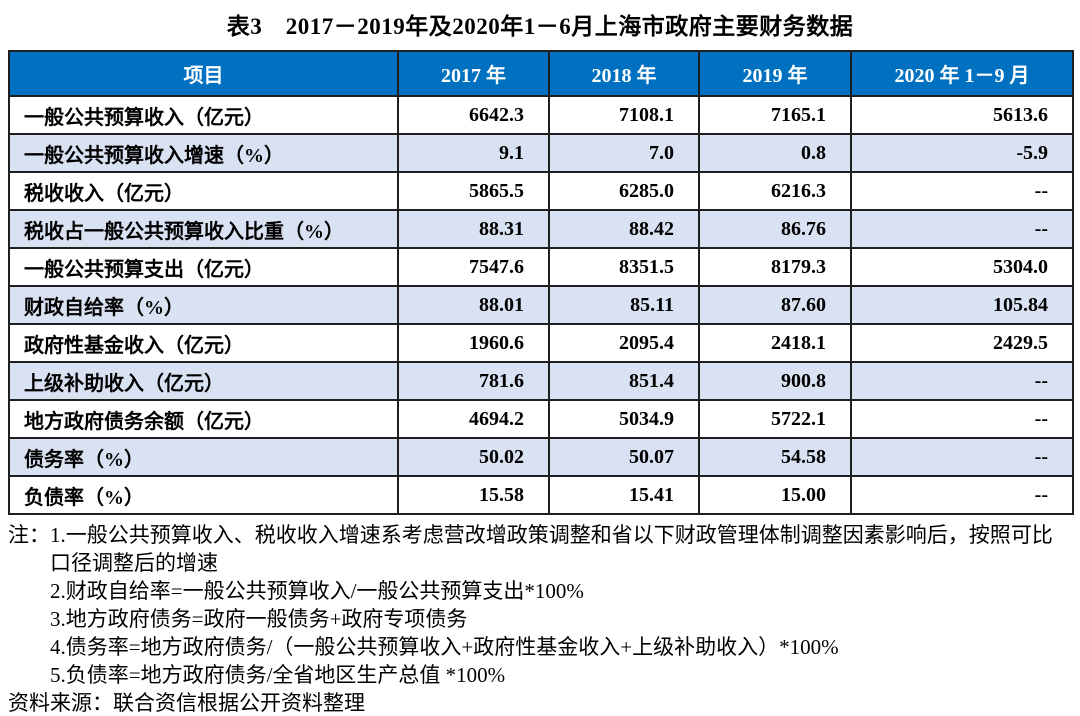  Describe the element at coordinates (473, 267) in the screenshot. I see `cell-value: 7547.6` at that location.